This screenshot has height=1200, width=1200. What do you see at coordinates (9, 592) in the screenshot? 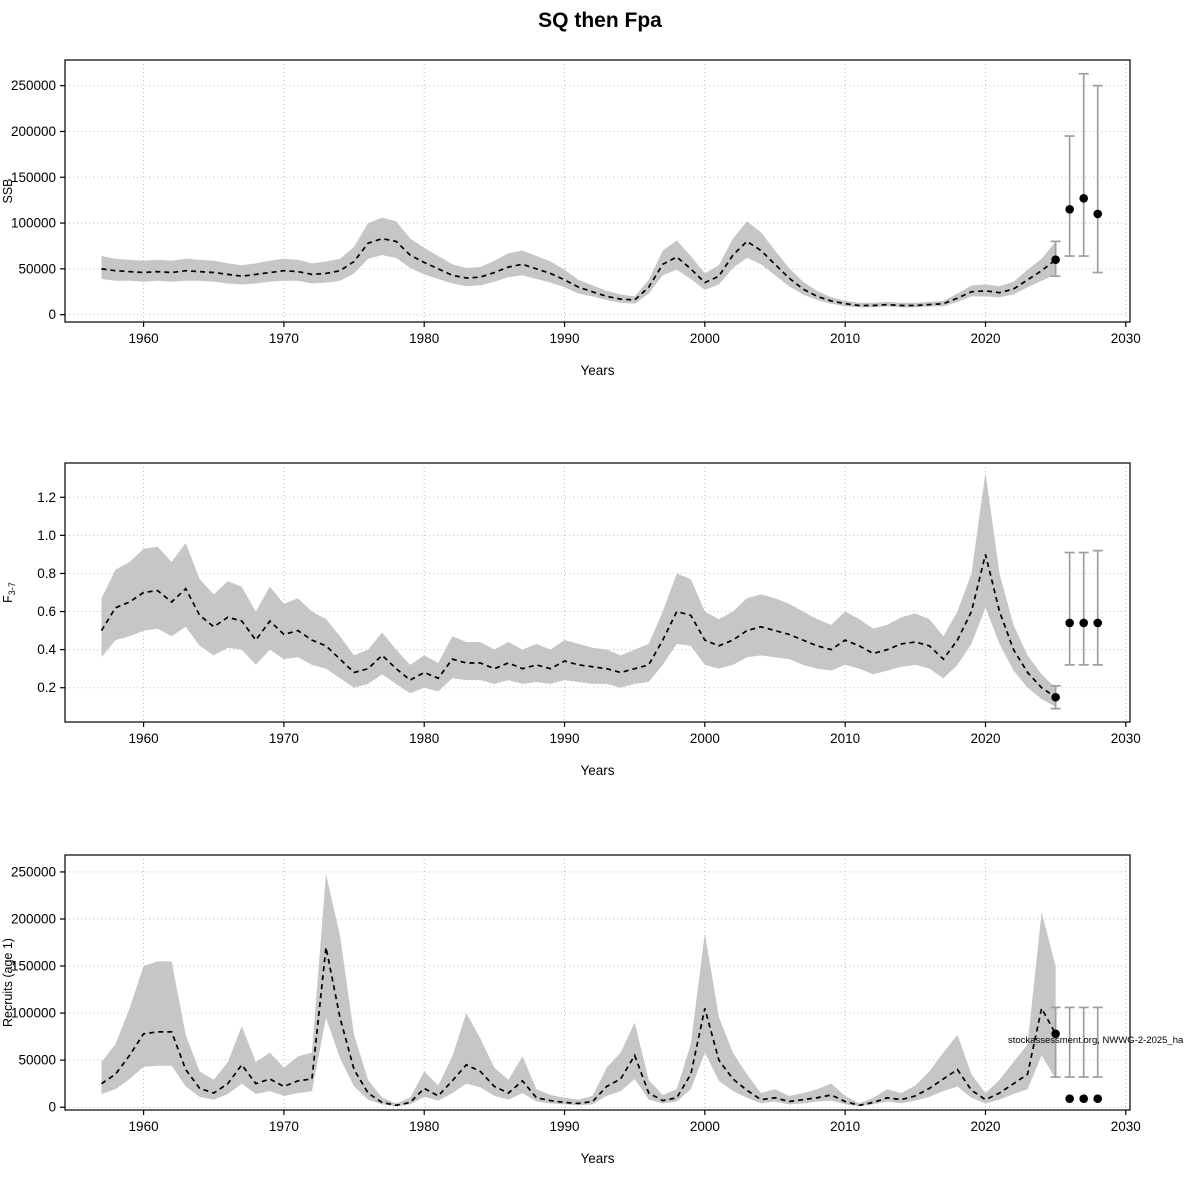
I see `y-axis-label: F3-7` at bounding box center [9, 592].